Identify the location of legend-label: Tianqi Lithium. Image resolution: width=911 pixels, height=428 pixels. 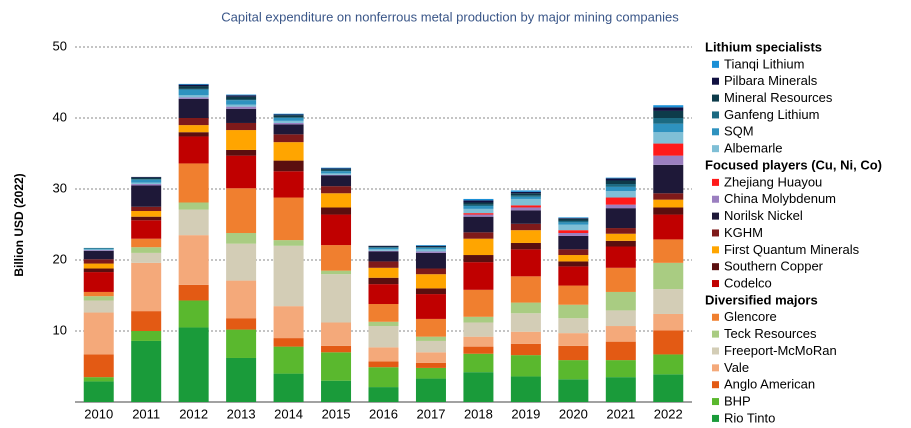
(764, 63).